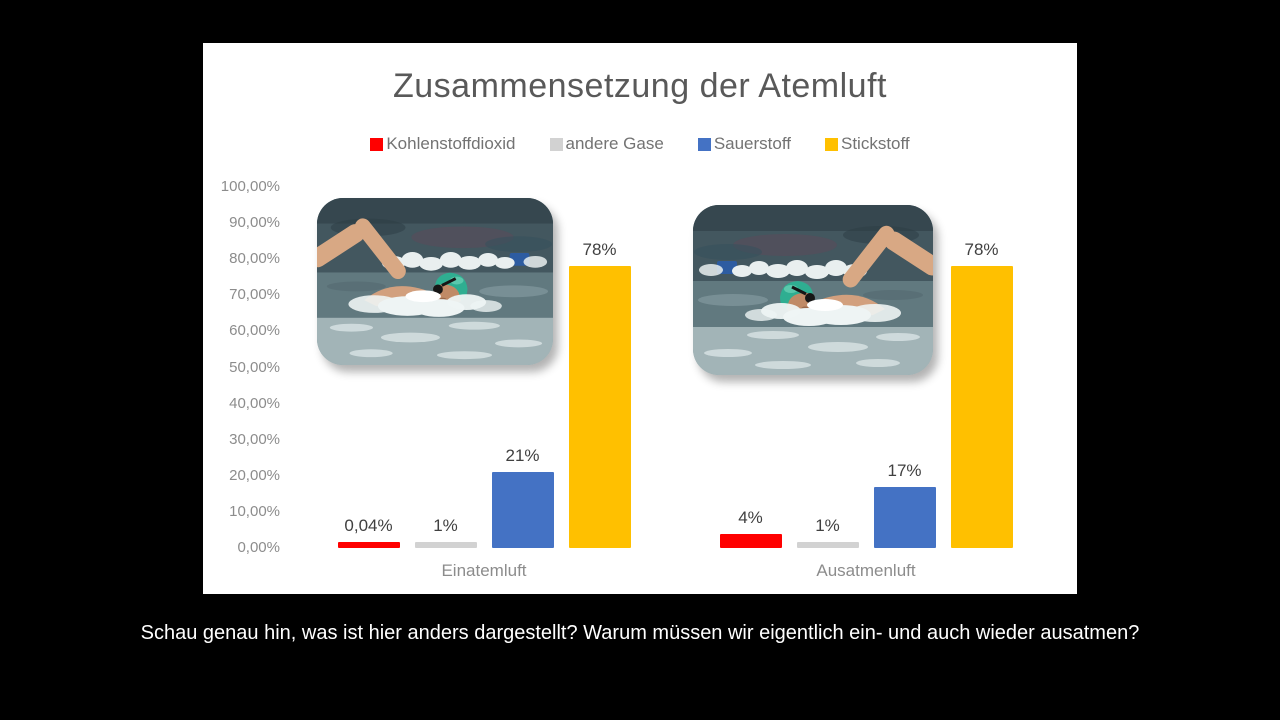 This screenshot has height=720, width=1280. What do you see at coordinates (522, 510) in the screenshot?
I see `bar-sauerstoff-einatemluft` at bounding box center [522, 510].